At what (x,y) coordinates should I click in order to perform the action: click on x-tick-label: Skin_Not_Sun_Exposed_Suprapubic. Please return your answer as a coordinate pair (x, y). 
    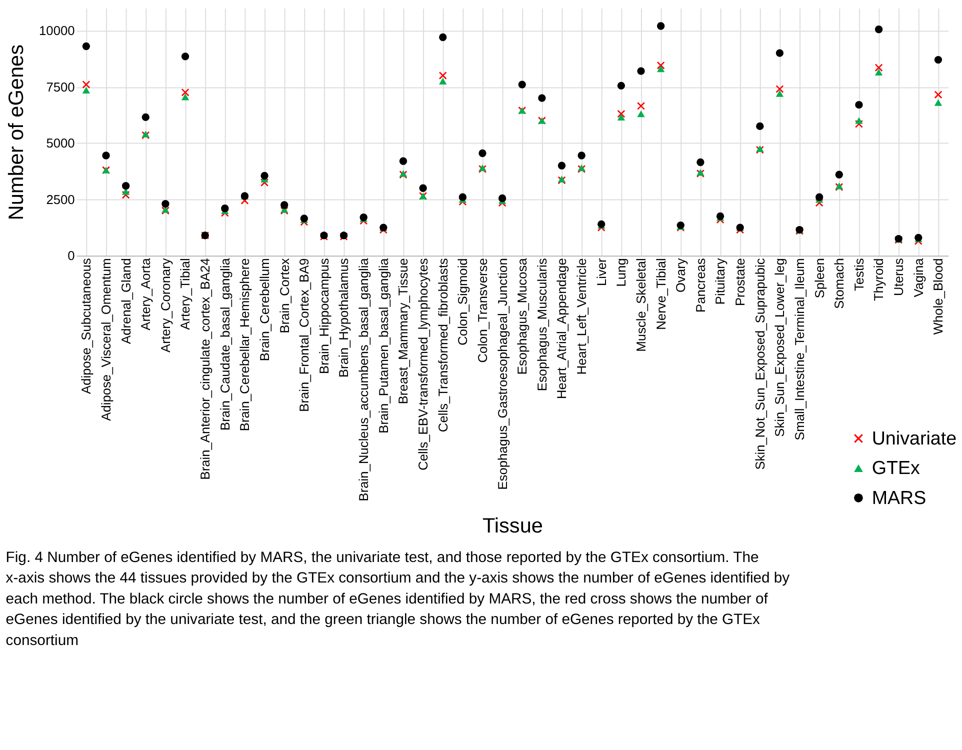
    Looking at the image, I should click on (760, 364).